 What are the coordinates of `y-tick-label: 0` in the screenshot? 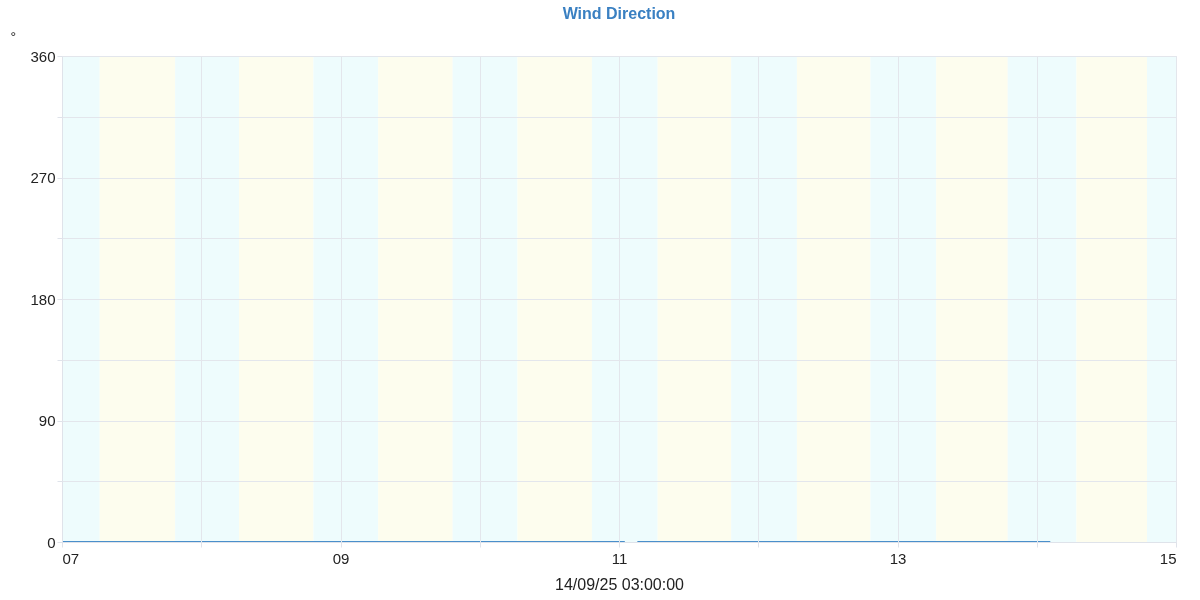 It's located at (51, 542).